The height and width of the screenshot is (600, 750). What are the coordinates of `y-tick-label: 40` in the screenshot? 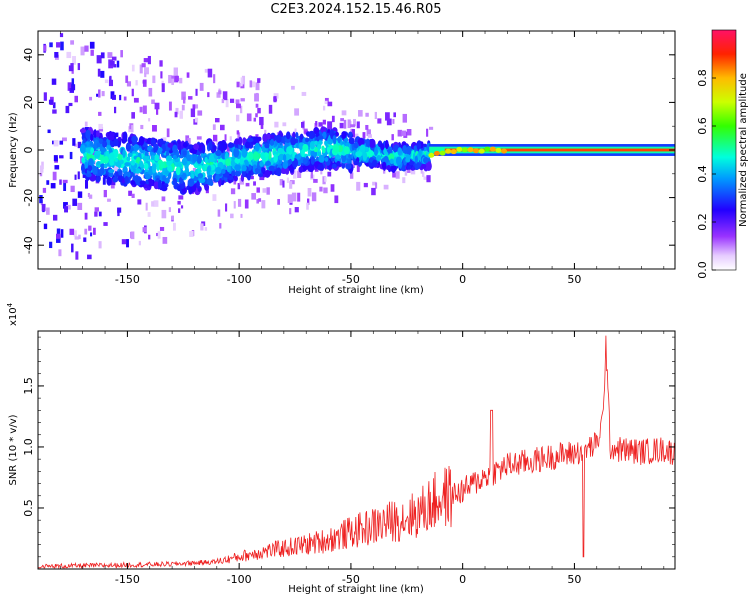 It's located at (28, 55).